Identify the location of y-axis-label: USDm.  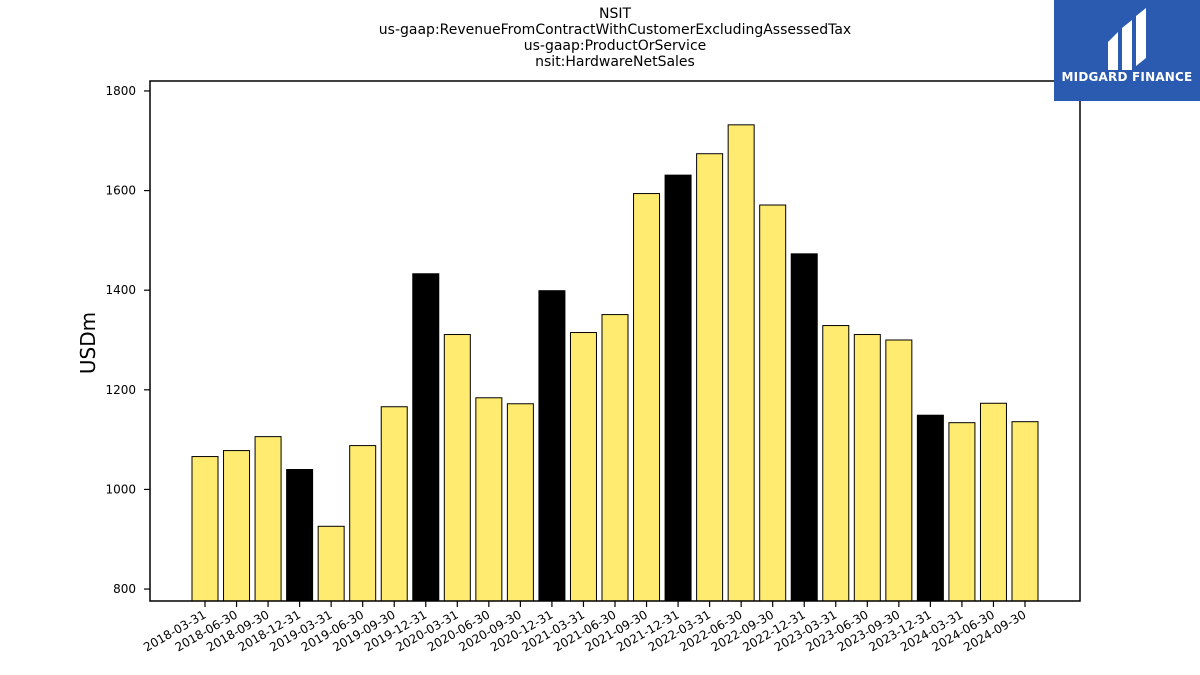
(88, 343).